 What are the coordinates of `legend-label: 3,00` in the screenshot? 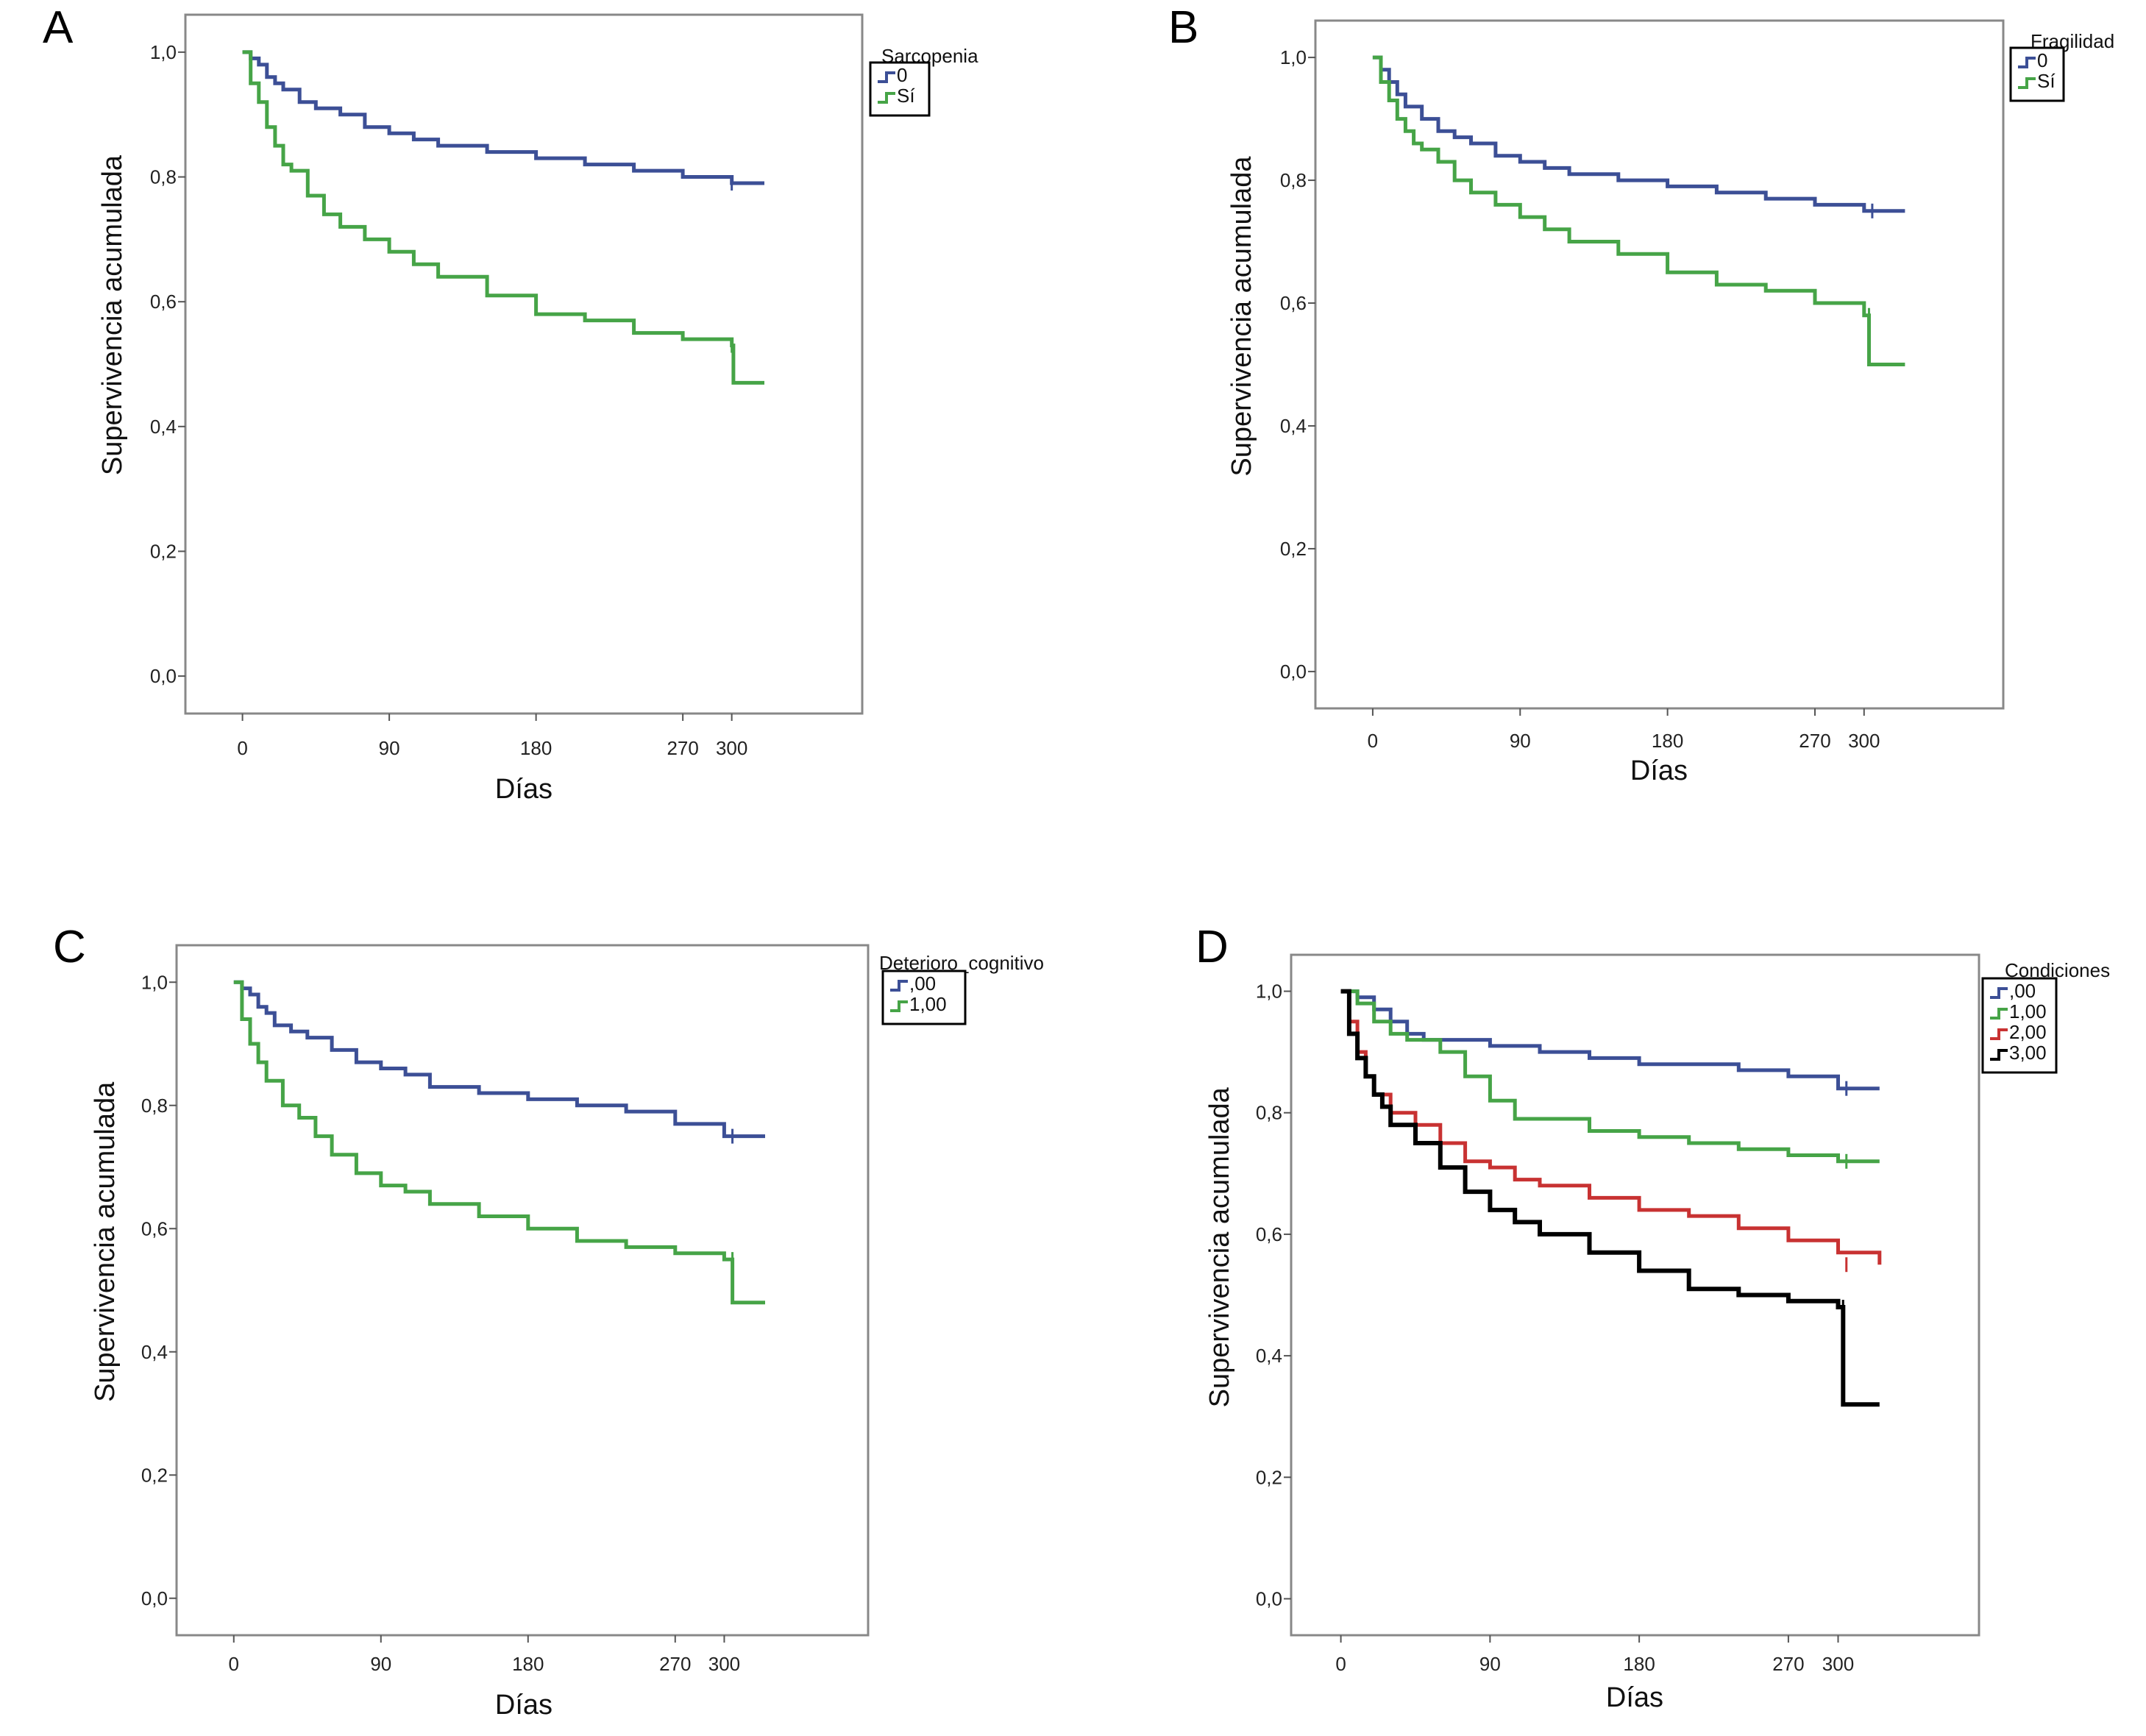 It's located at (2028, 1053).